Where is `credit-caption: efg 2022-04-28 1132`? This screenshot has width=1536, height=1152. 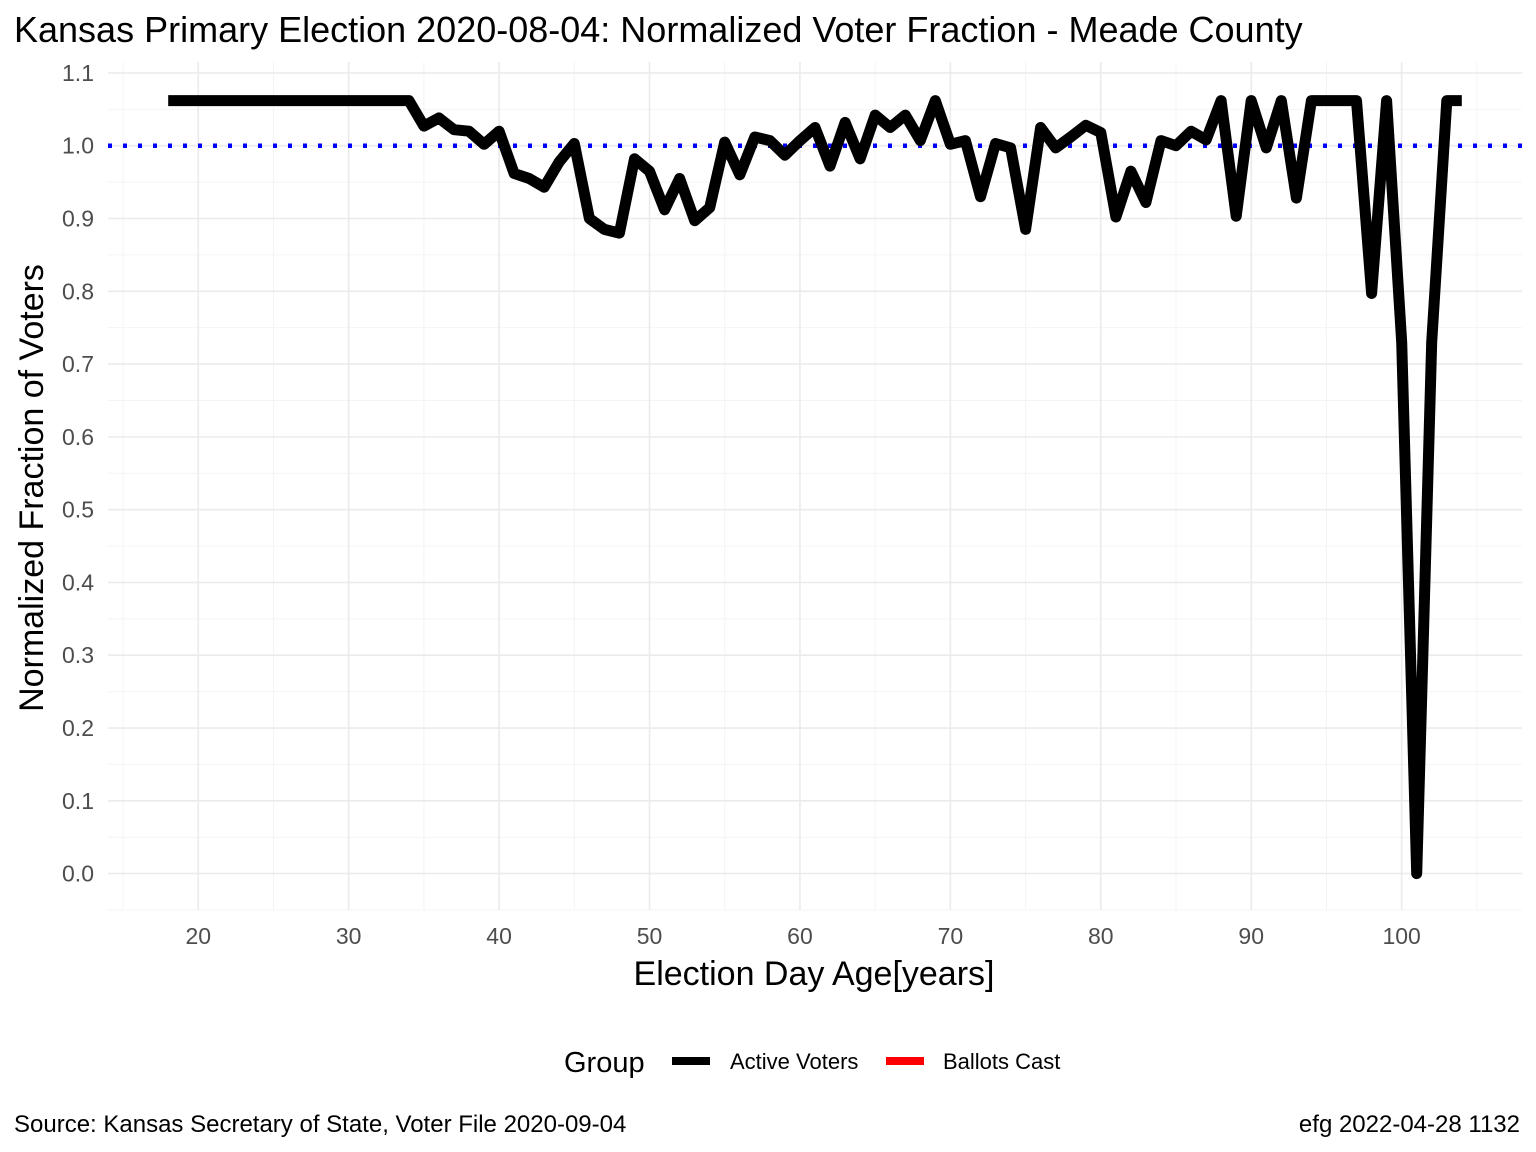 credit-caption: efg 2022-04-28 1132 is located at coordinates (1409, 1124).